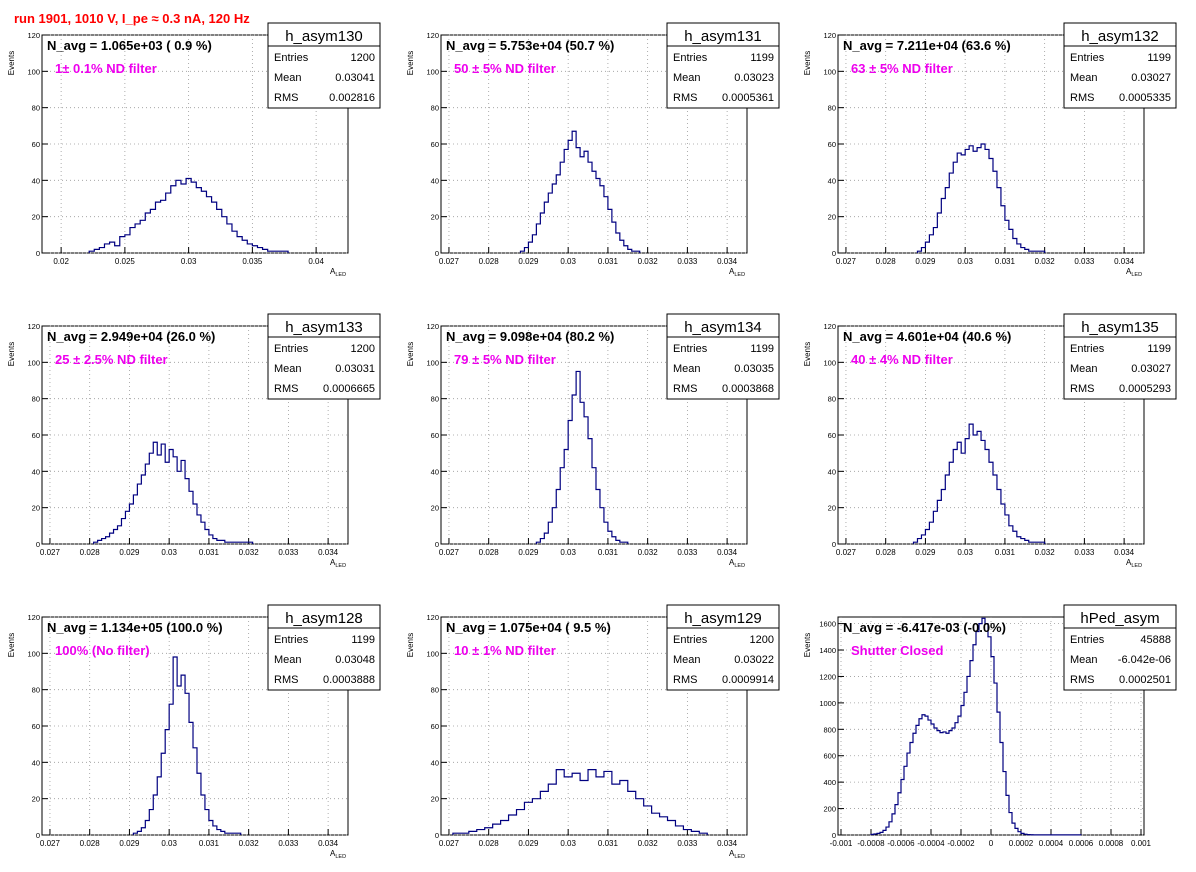 Image resolution: width=1196 pixels, height=872 pixels. I want to click on stats-value: 45888, so click(1155, 640).